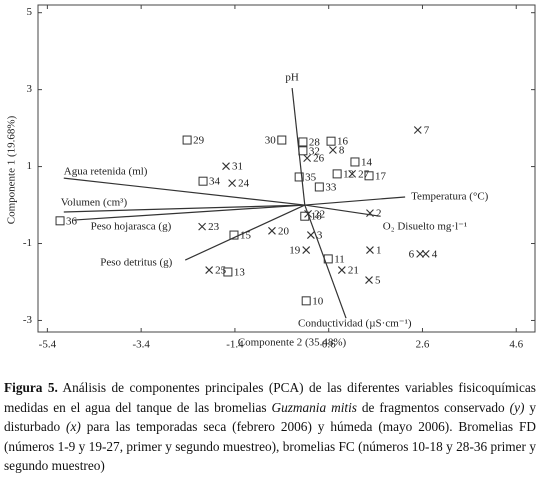 The image size is (542, 485). What do you see at coordinates (425, 227) in the screenshot?
I see `vector-label: O₂ Disuelto mg·l⁻¹` at bounding box center [425, 227].